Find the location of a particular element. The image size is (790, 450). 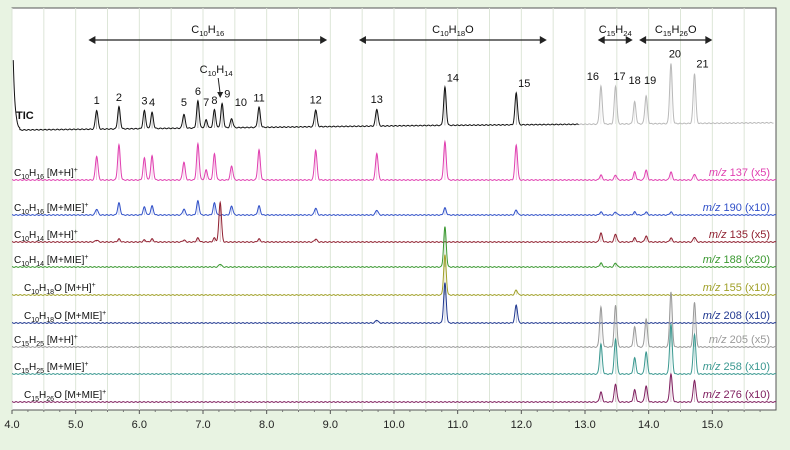

series-c15h26o_mie: C15H26O [M+MIE]+ m/z 276 (x10) is located at coordinates (394, 387).